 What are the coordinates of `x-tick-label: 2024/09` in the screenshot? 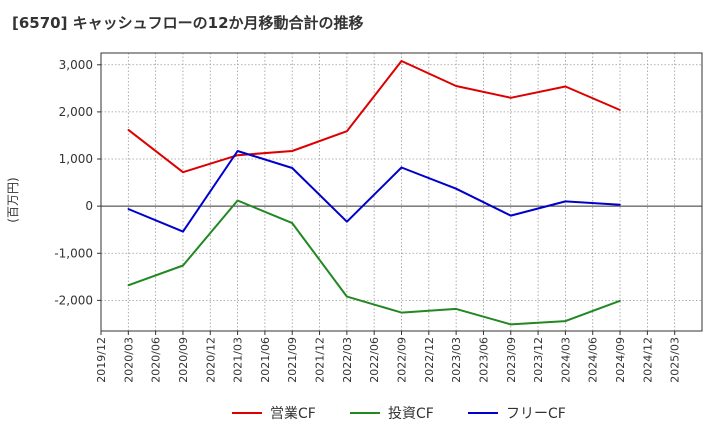 It's located at (620, 360).